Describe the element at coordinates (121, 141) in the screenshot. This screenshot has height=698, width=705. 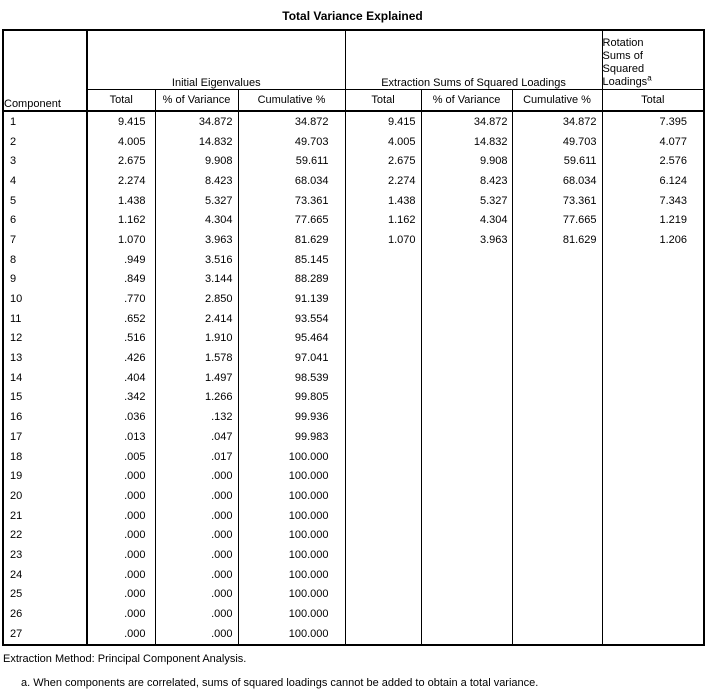
I see `value-cell: 4.005` at that location.